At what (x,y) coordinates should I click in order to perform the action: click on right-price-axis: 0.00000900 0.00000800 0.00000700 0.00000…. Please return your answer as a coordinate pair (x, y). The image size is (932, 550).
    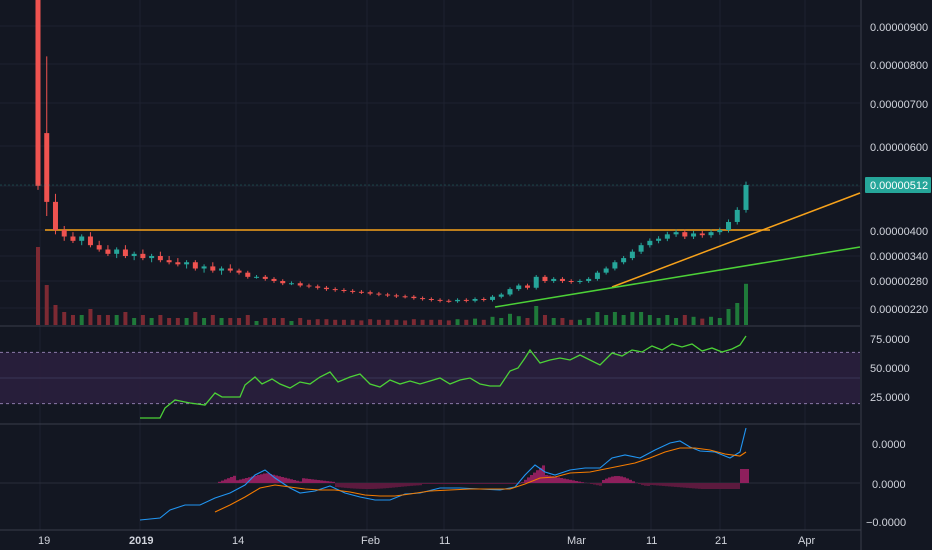
    Looking at the image, I should click on (896, 275).